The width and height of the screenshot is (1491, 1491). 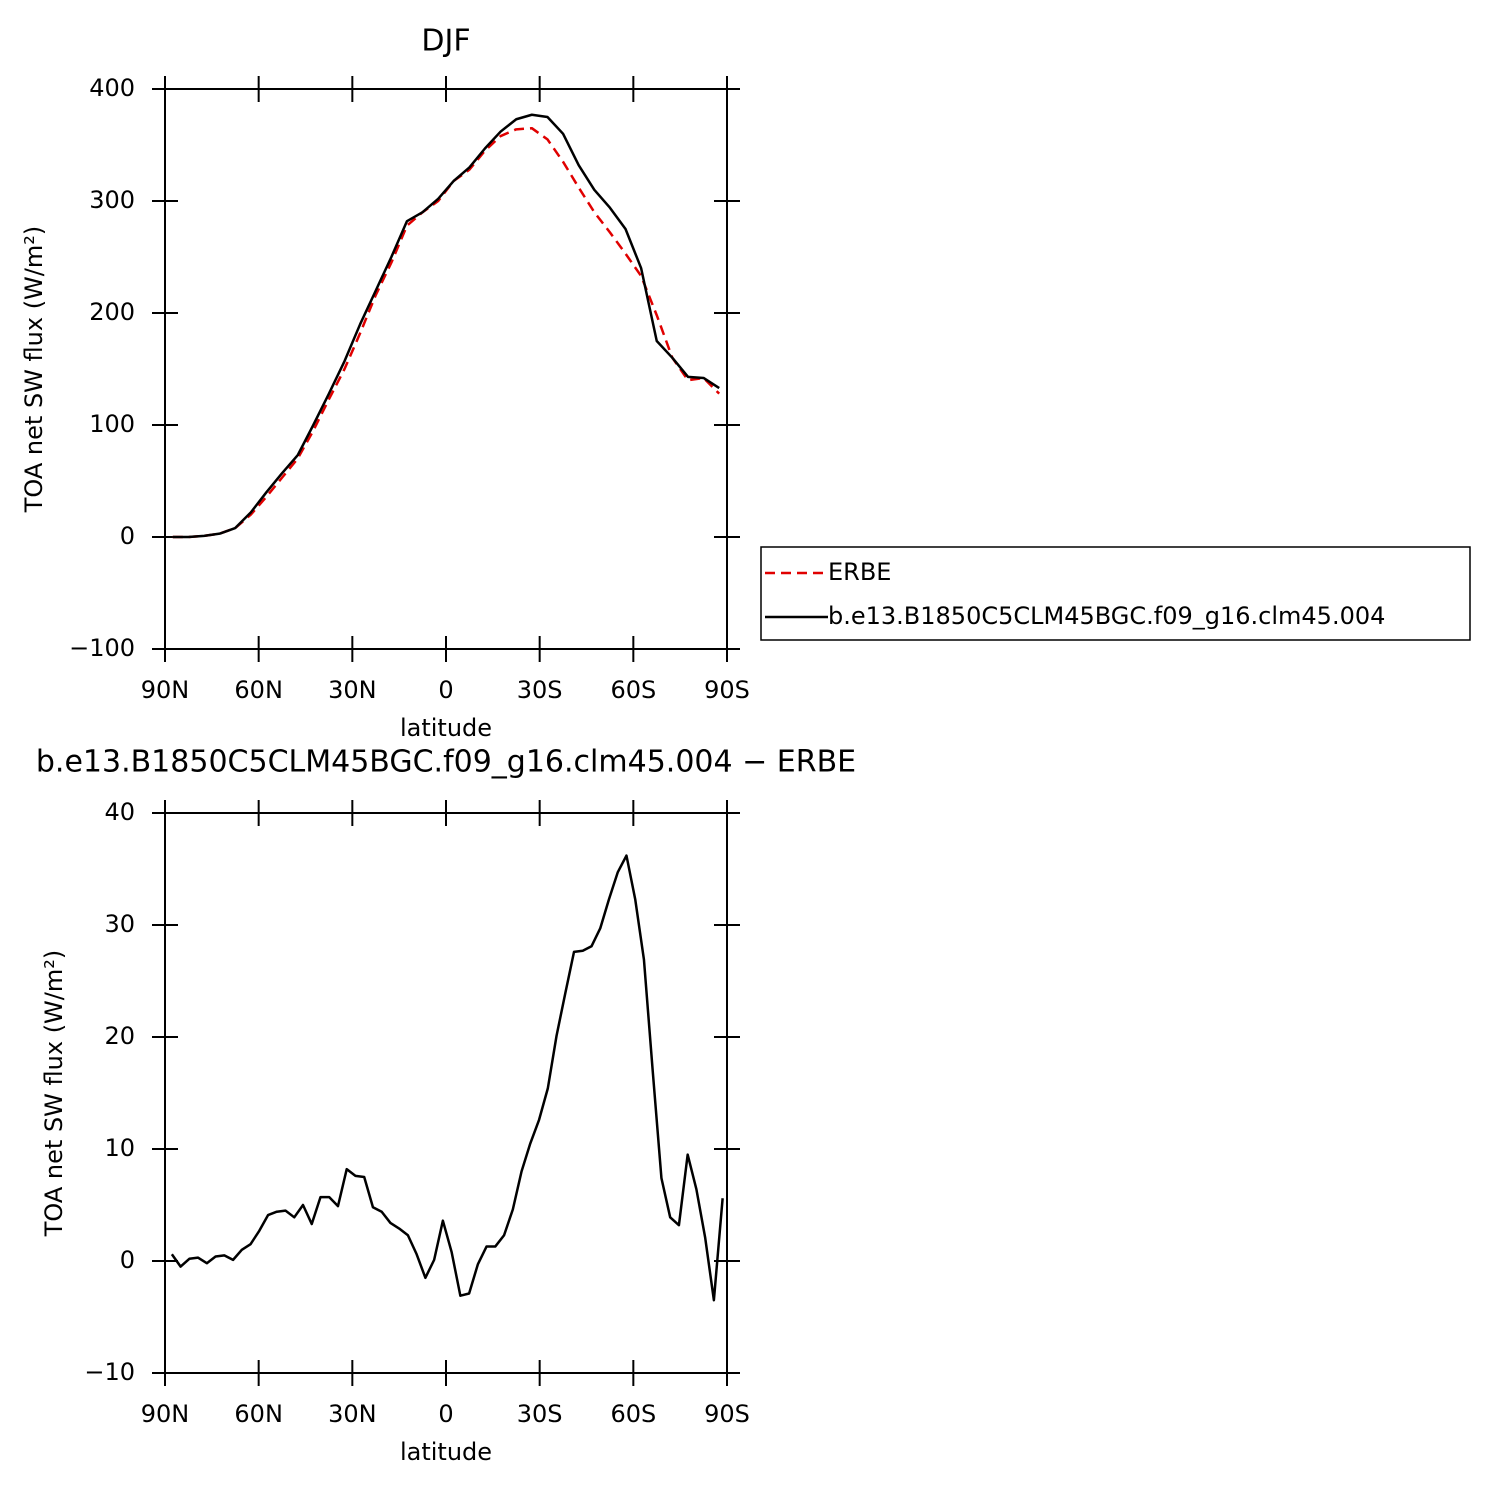 I want to click on y-tick-label: 200, so click(x=112, y=312).